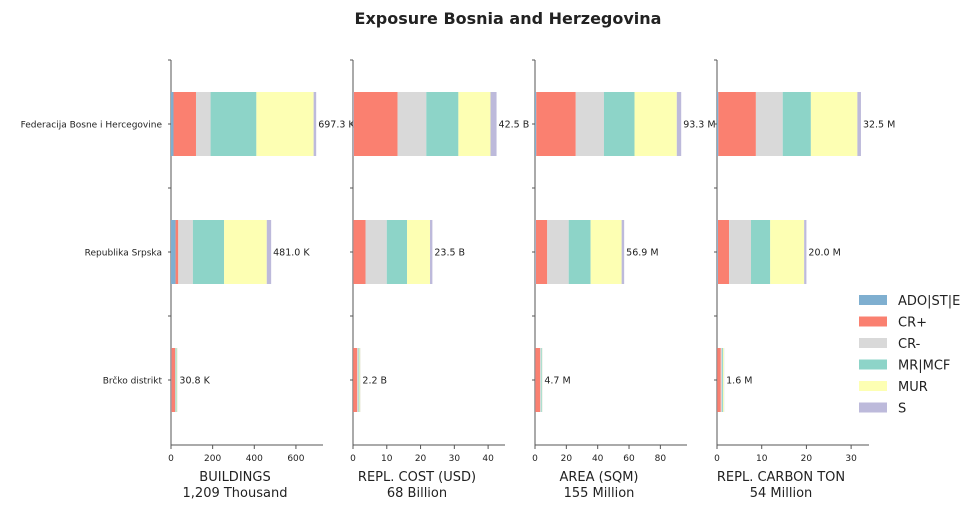  What do you see at coordinates (879, 125) in the screenshot?
I see `bar-total-label: 32.5 M` at bounding box center [879, 125].